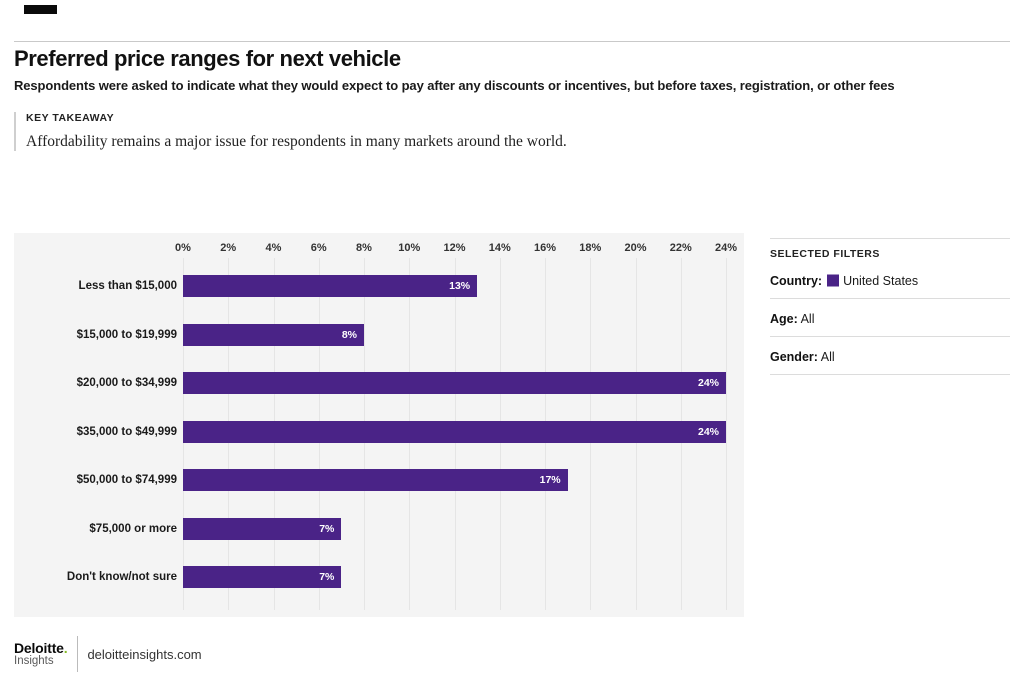 The image size is (1024, 698). What do you see at coordinates (133, 528) in the screenshot?
I see `category-label: $75,000 or more` at bounding box center [133, 528].